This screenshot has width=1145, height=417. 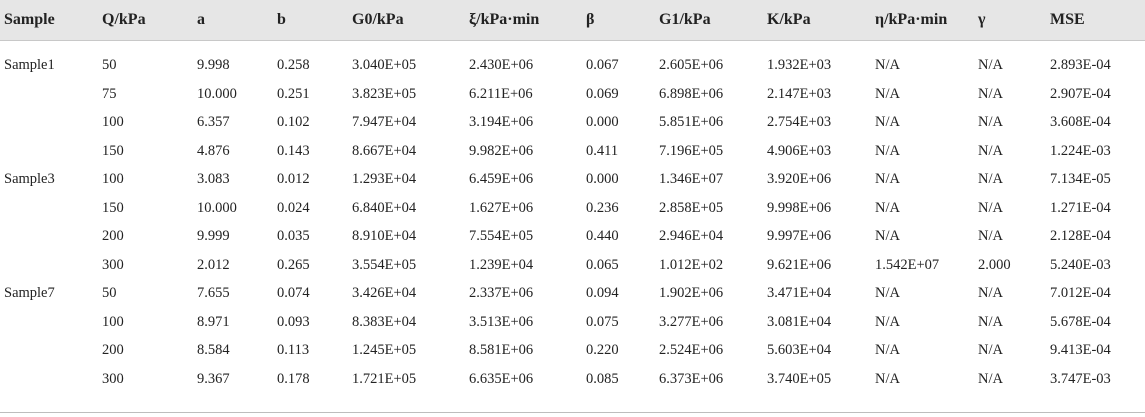 I want to click on cell-mse: 5.678E-04, so click(x=1080, y=321).